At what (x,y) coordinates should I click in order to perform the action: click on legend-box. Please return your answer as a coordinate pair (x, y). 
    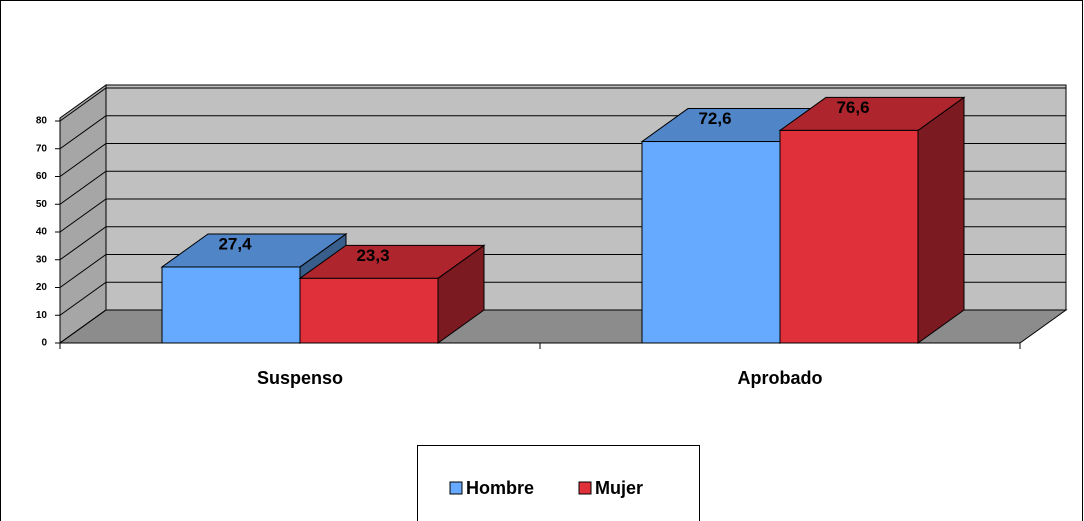
    Looking at the image, I should click on (558, 483).